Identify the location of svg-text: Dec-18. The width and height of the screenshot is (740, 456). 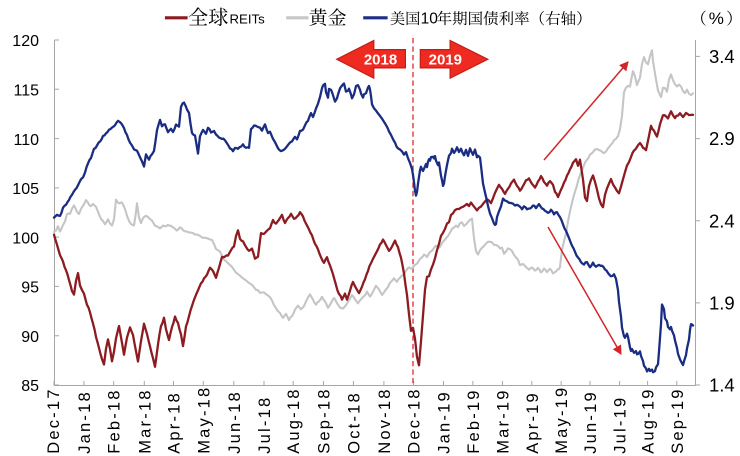
(415, 420).